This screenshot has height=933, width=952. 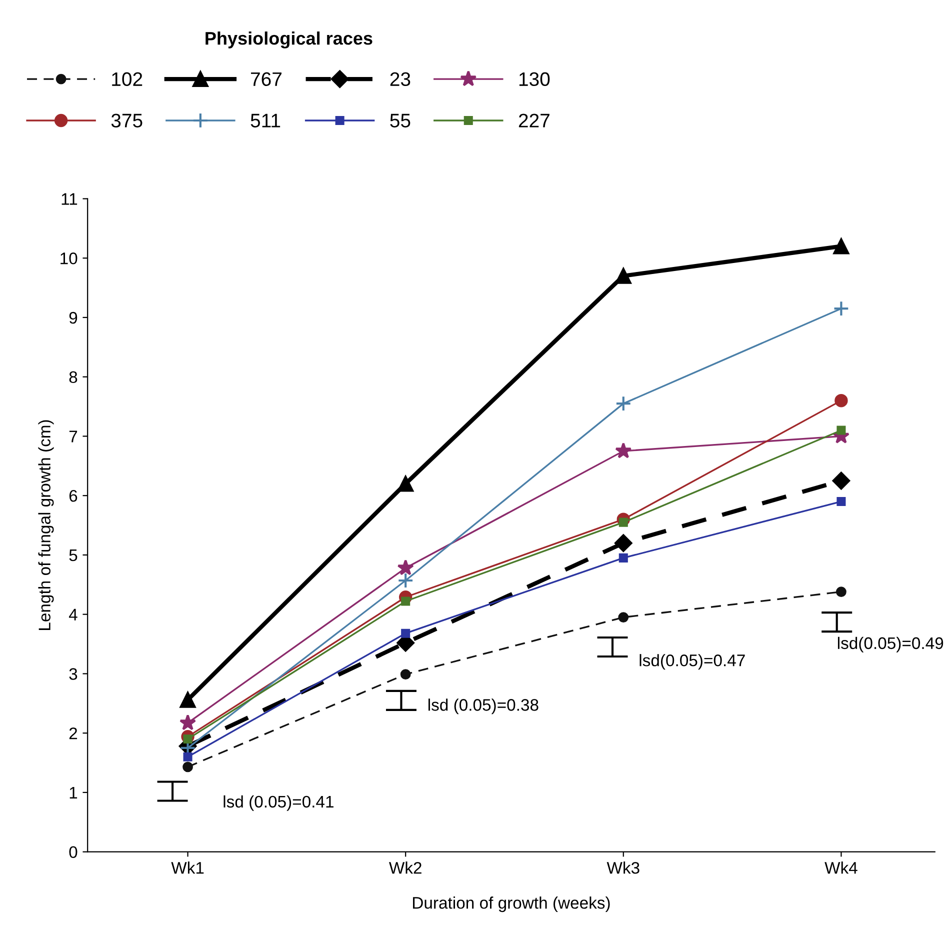 What do you see at coordinates (126, 121) in the screenshot?
I see `legend-label: 375` at bounding box center [126, 121].